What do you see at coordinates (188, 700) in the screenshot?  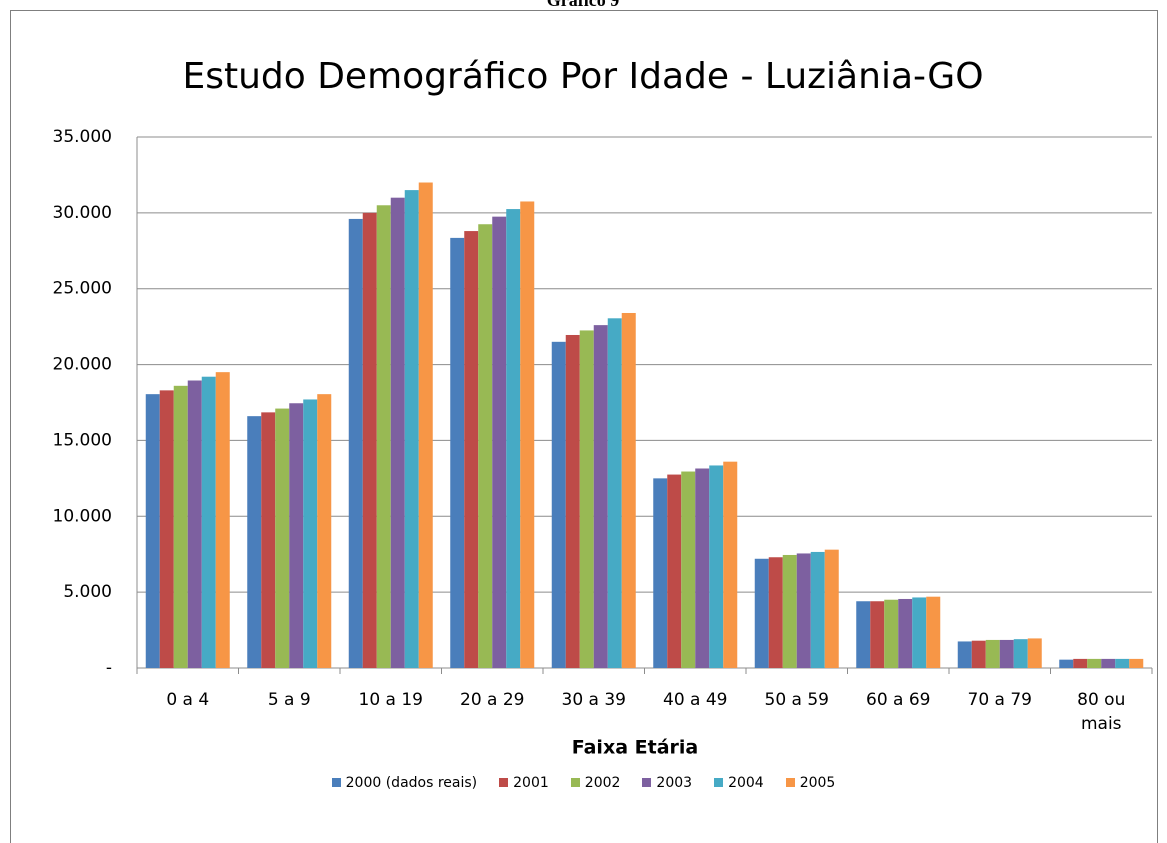 I see `x-tick-label: 0 a 4` at bounding box center [188, 700].